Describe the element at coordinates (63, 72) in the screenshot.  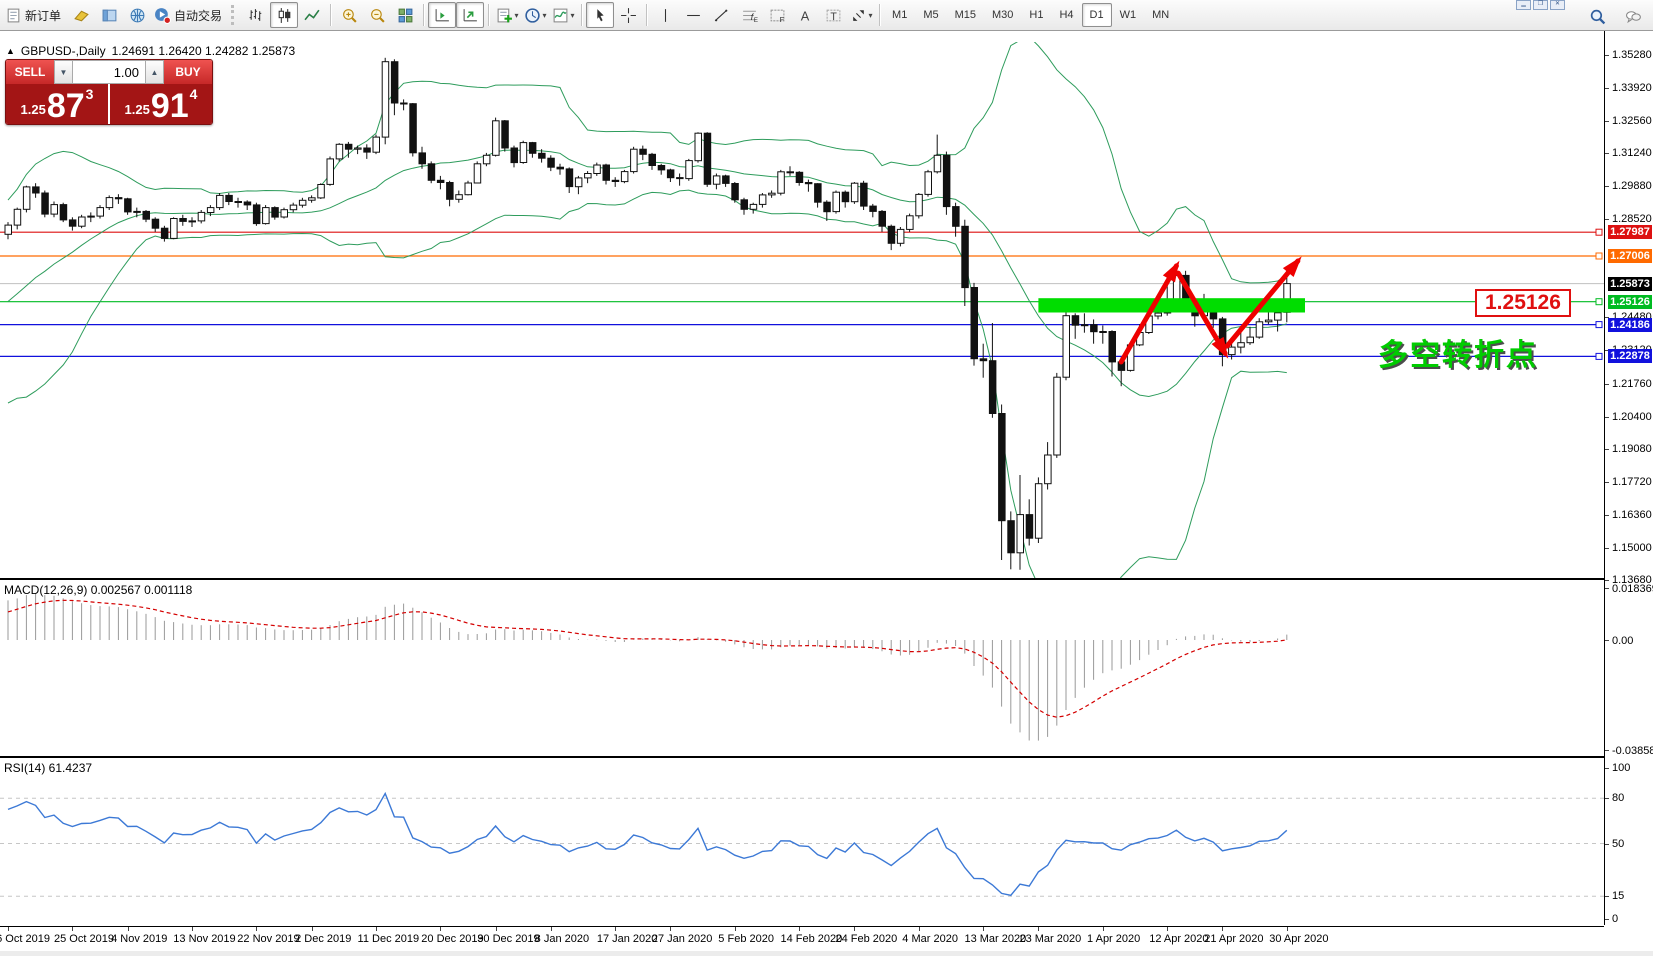
I see `volume-decrease-button: ▼` at that location.